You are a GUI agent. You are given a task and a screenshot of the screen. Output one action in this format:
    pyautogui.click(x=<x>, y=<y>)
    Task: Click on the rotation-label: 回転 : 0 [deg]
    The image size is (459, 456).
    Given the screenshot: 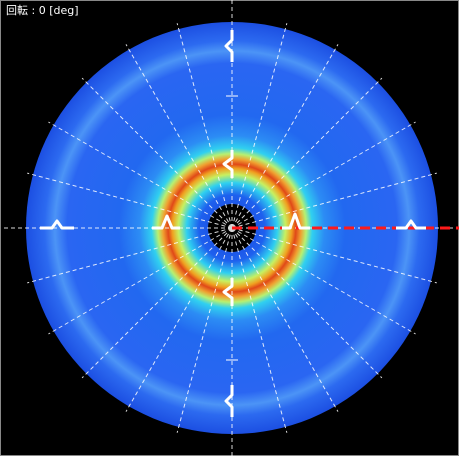 What is the action you would take?
    pyautogui.click(x=42, y=10)
    